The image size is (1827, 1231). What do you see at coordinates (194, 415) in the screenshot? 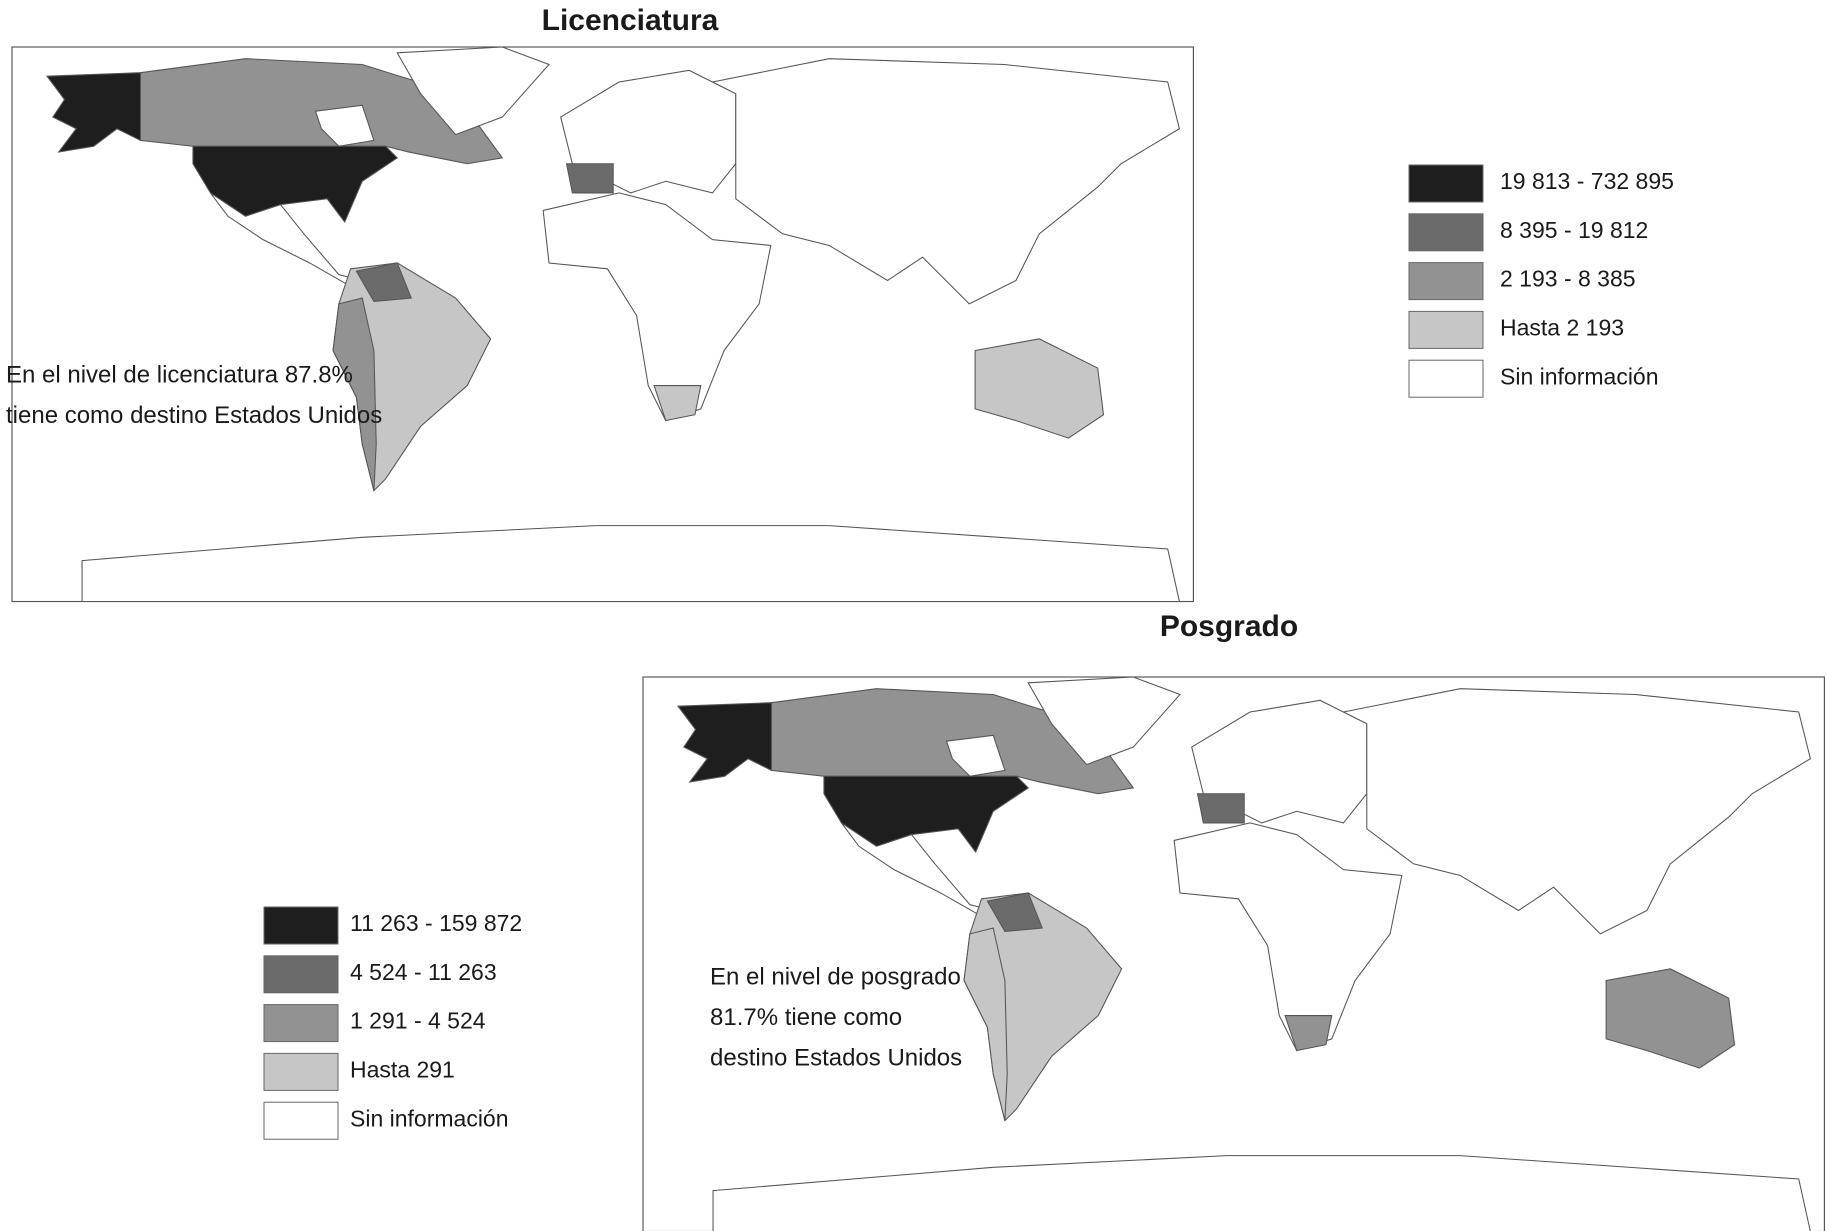
I see `annotation: tiene como destino Estados Unidos` at bounding box center [194, 415].